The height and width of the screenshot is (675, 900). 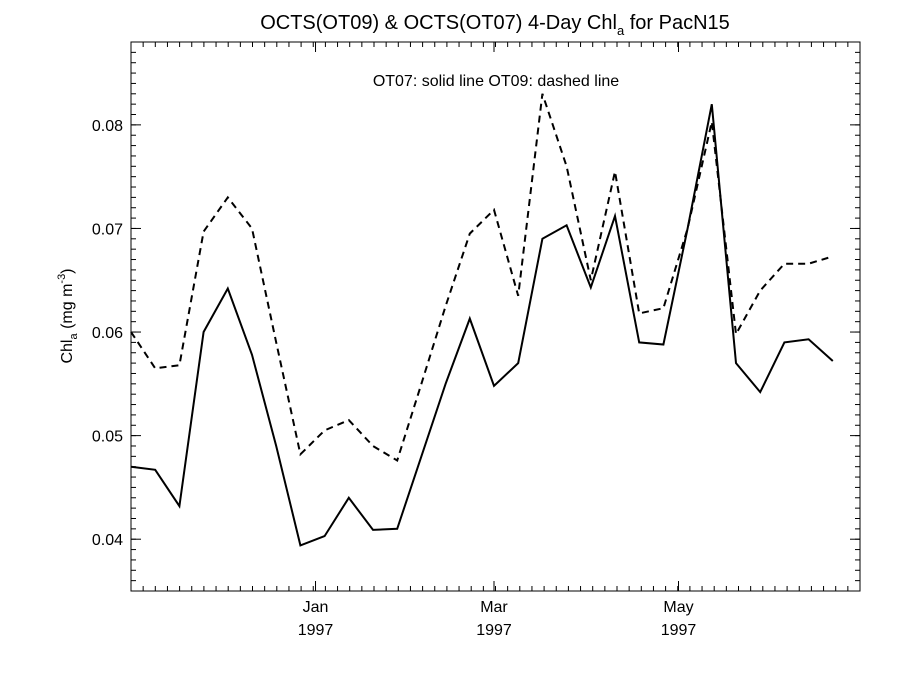 What do you see at coordinates (107, 333) in the screenshot?
I see `y-tick-label: 0.06` at bounding box center [107, 333].